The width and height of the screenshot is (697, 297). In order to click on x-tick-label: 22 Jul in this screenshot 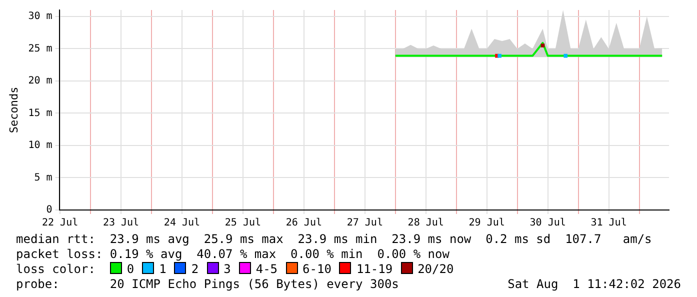, I will do `click(60, 223)`.